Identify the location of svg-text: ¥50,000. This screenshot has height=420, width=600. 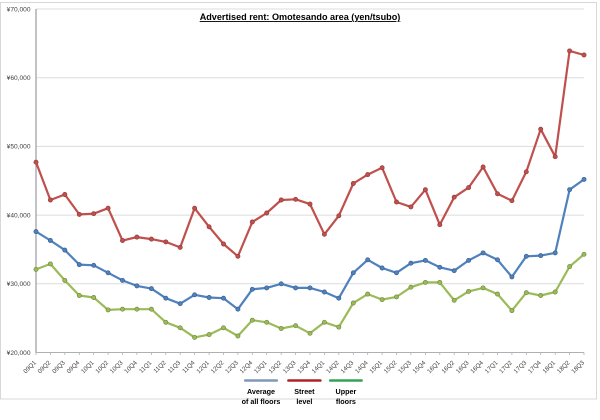
(19, 147).